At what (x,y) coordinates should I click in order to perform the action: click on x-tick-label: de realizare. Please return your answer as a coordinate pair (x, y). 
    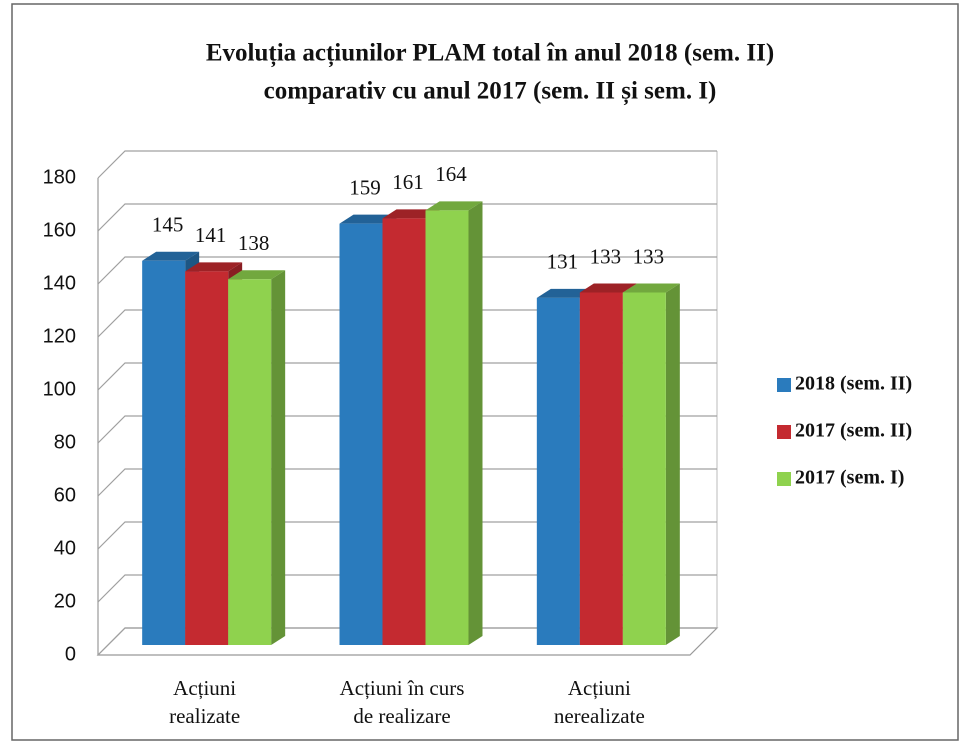
    Looking at the image, I should click on (401, 716).